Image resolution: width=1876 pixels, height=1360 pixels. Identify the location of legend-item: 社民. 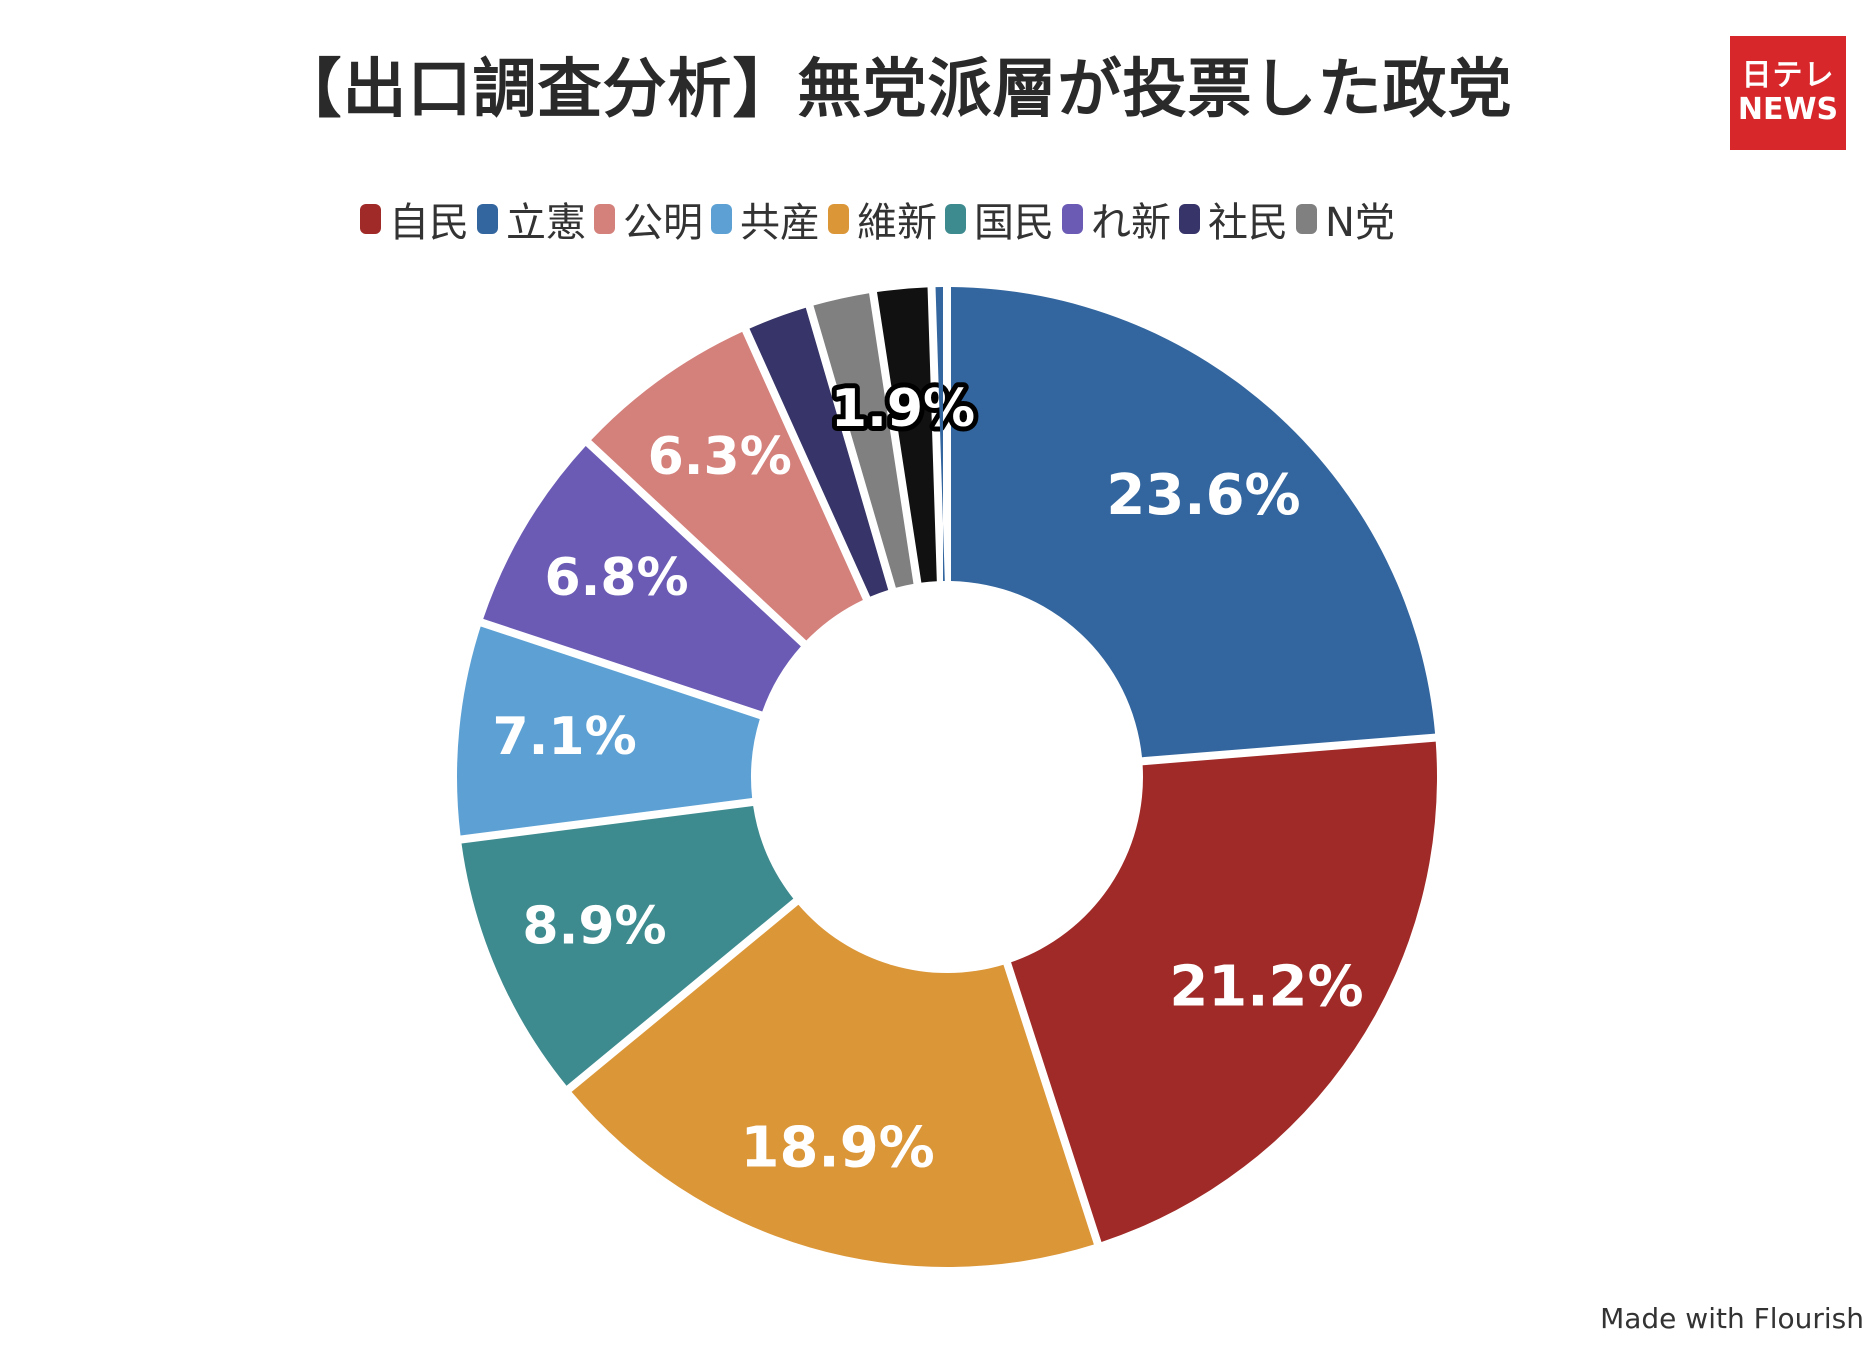
(1233, 219).